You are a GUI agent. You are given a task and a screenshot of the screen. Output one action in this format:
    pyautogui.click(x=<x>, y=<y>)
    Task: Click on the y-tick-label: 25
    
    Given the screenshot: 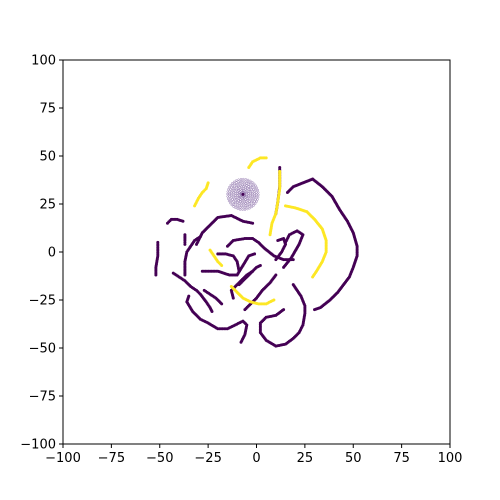 What is the action you would take?
    pyautogui.click(x=47, y=205)
    